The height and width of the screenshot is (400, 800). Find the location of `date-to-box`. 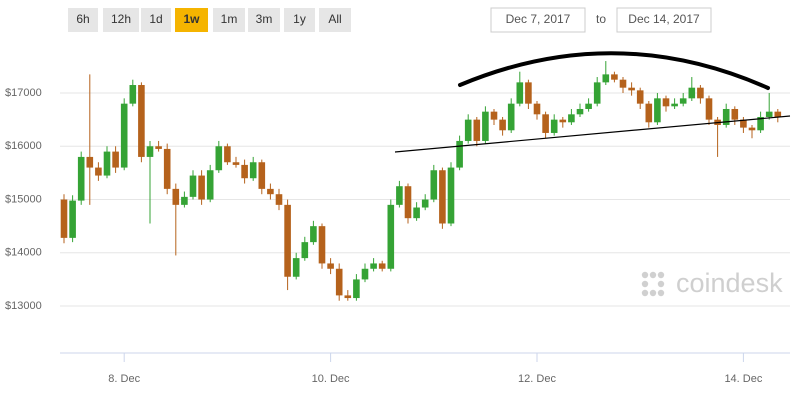

date-to-box is located at coordinates (664, 20).